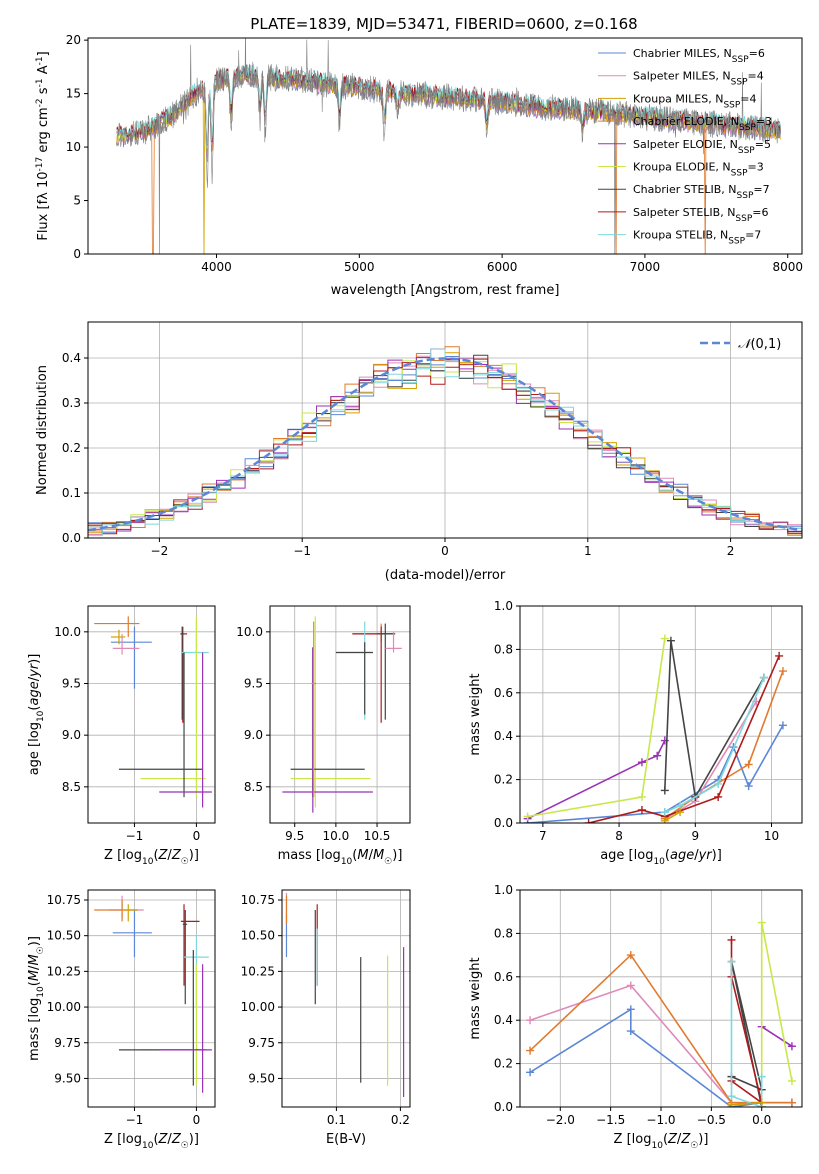 The width and height of the screenshot is (819, 1174). I want to click on y-tick-label: 9.50, so click(261, 1078).